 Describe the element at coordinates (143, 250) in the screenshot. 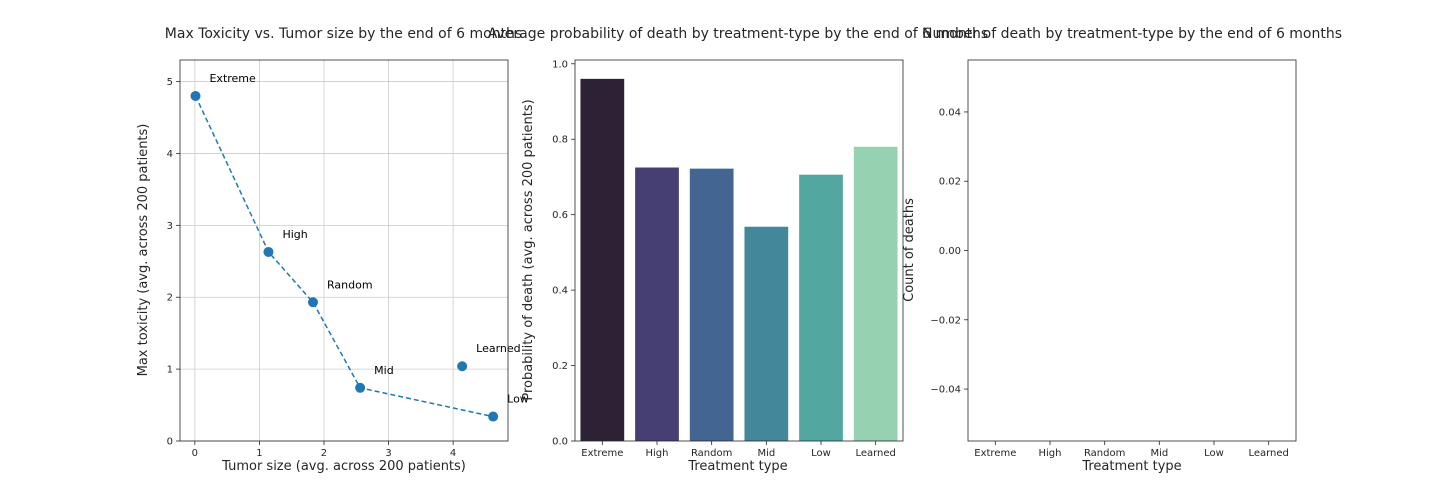

I see `scatter-ylabel: Max toxicity (avg. across 200 patients)` at that location.